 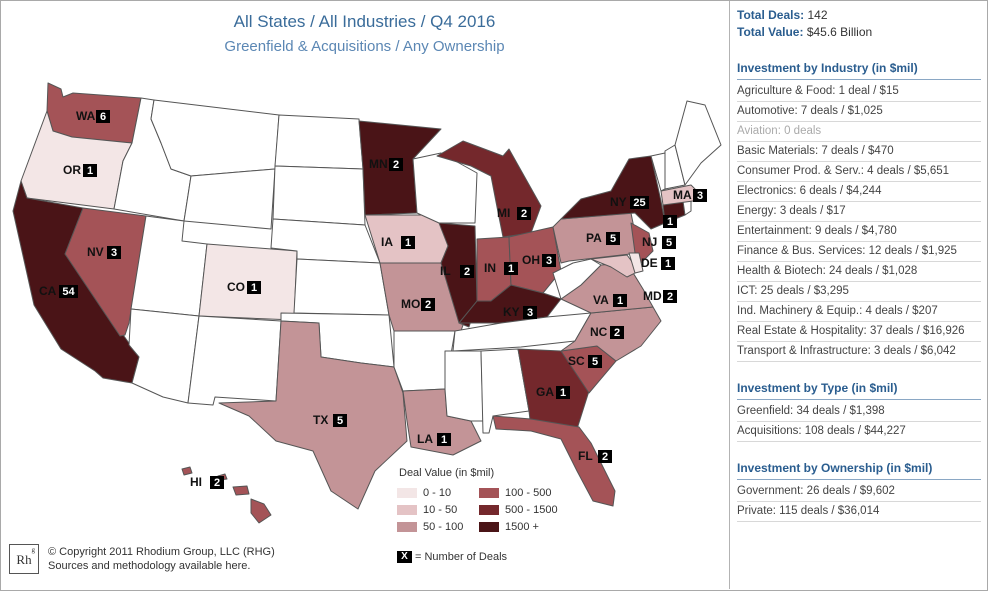 I want to click on deal-count: 5, so click(x=595, y=362).